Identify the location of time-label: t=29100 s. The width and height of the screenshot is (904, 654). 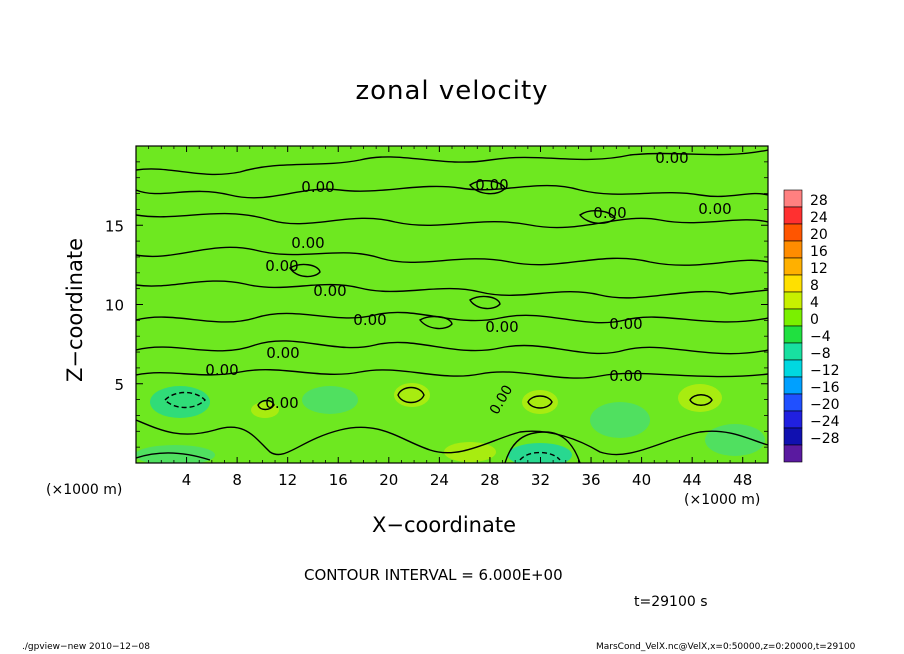
(671, 602).